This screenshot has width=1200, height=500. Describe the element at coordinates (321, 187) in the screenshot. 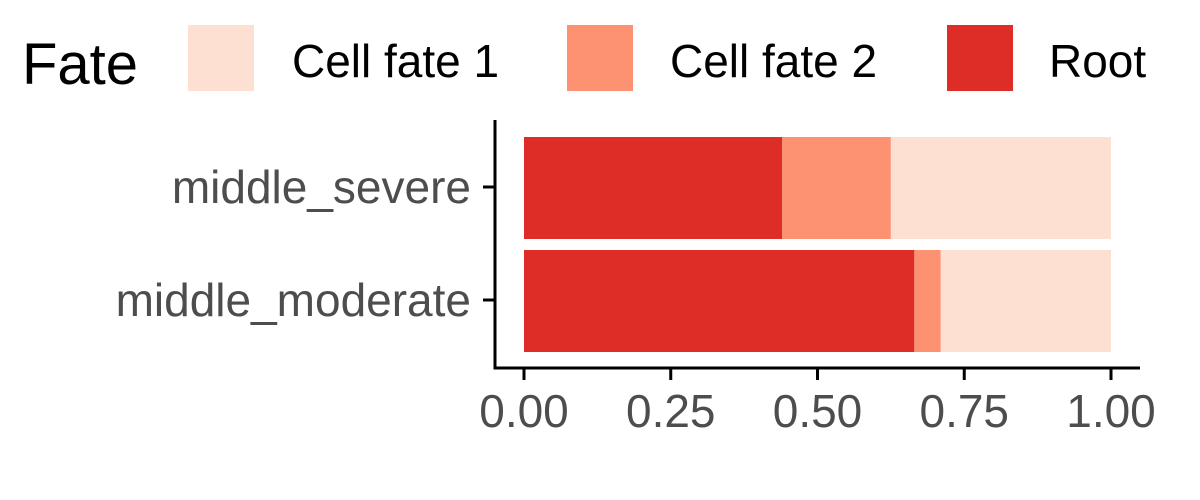

I see `y-tick-label-middle-severe: middle_severe` at that location.